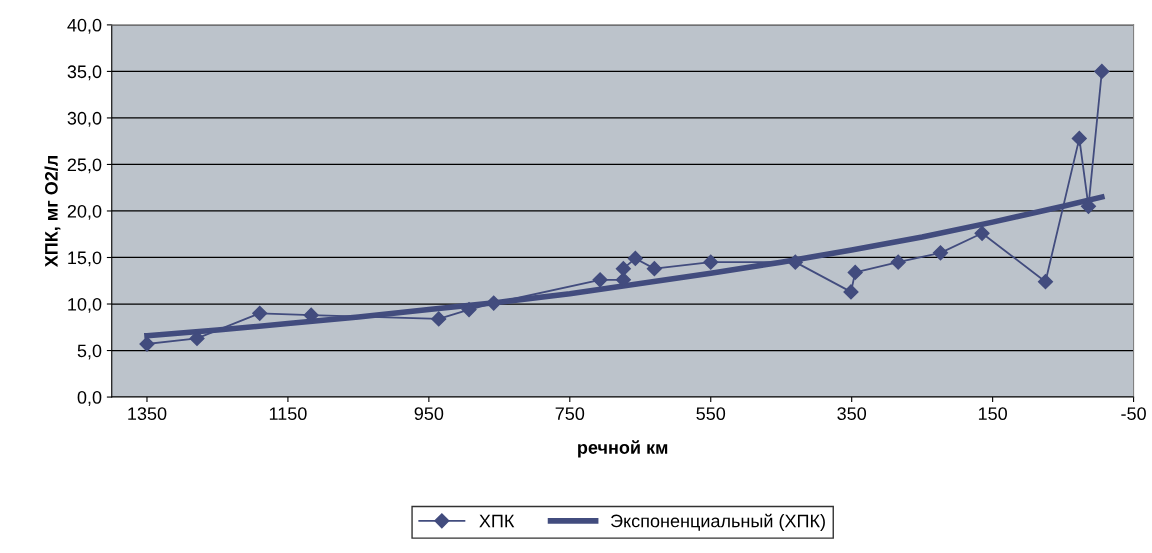  Describe the element at coordinates (623, 449) in the screenshot. I see `x-axis-title: речной км` at that location.